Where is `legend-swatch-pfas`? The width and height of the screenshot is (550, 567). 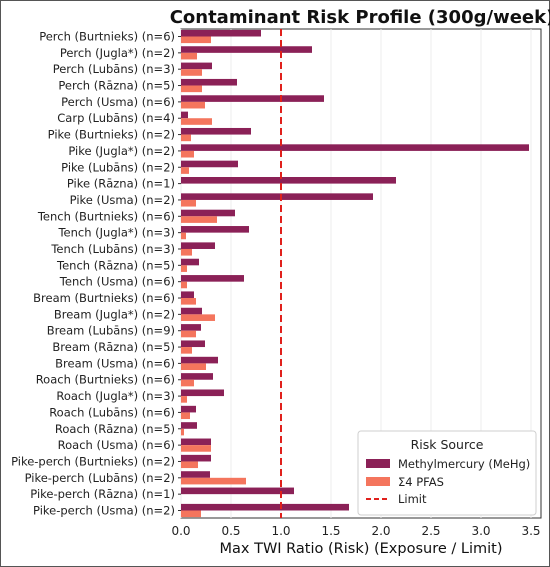
legend-swatch-pfas is located at coordinates (378, 481).